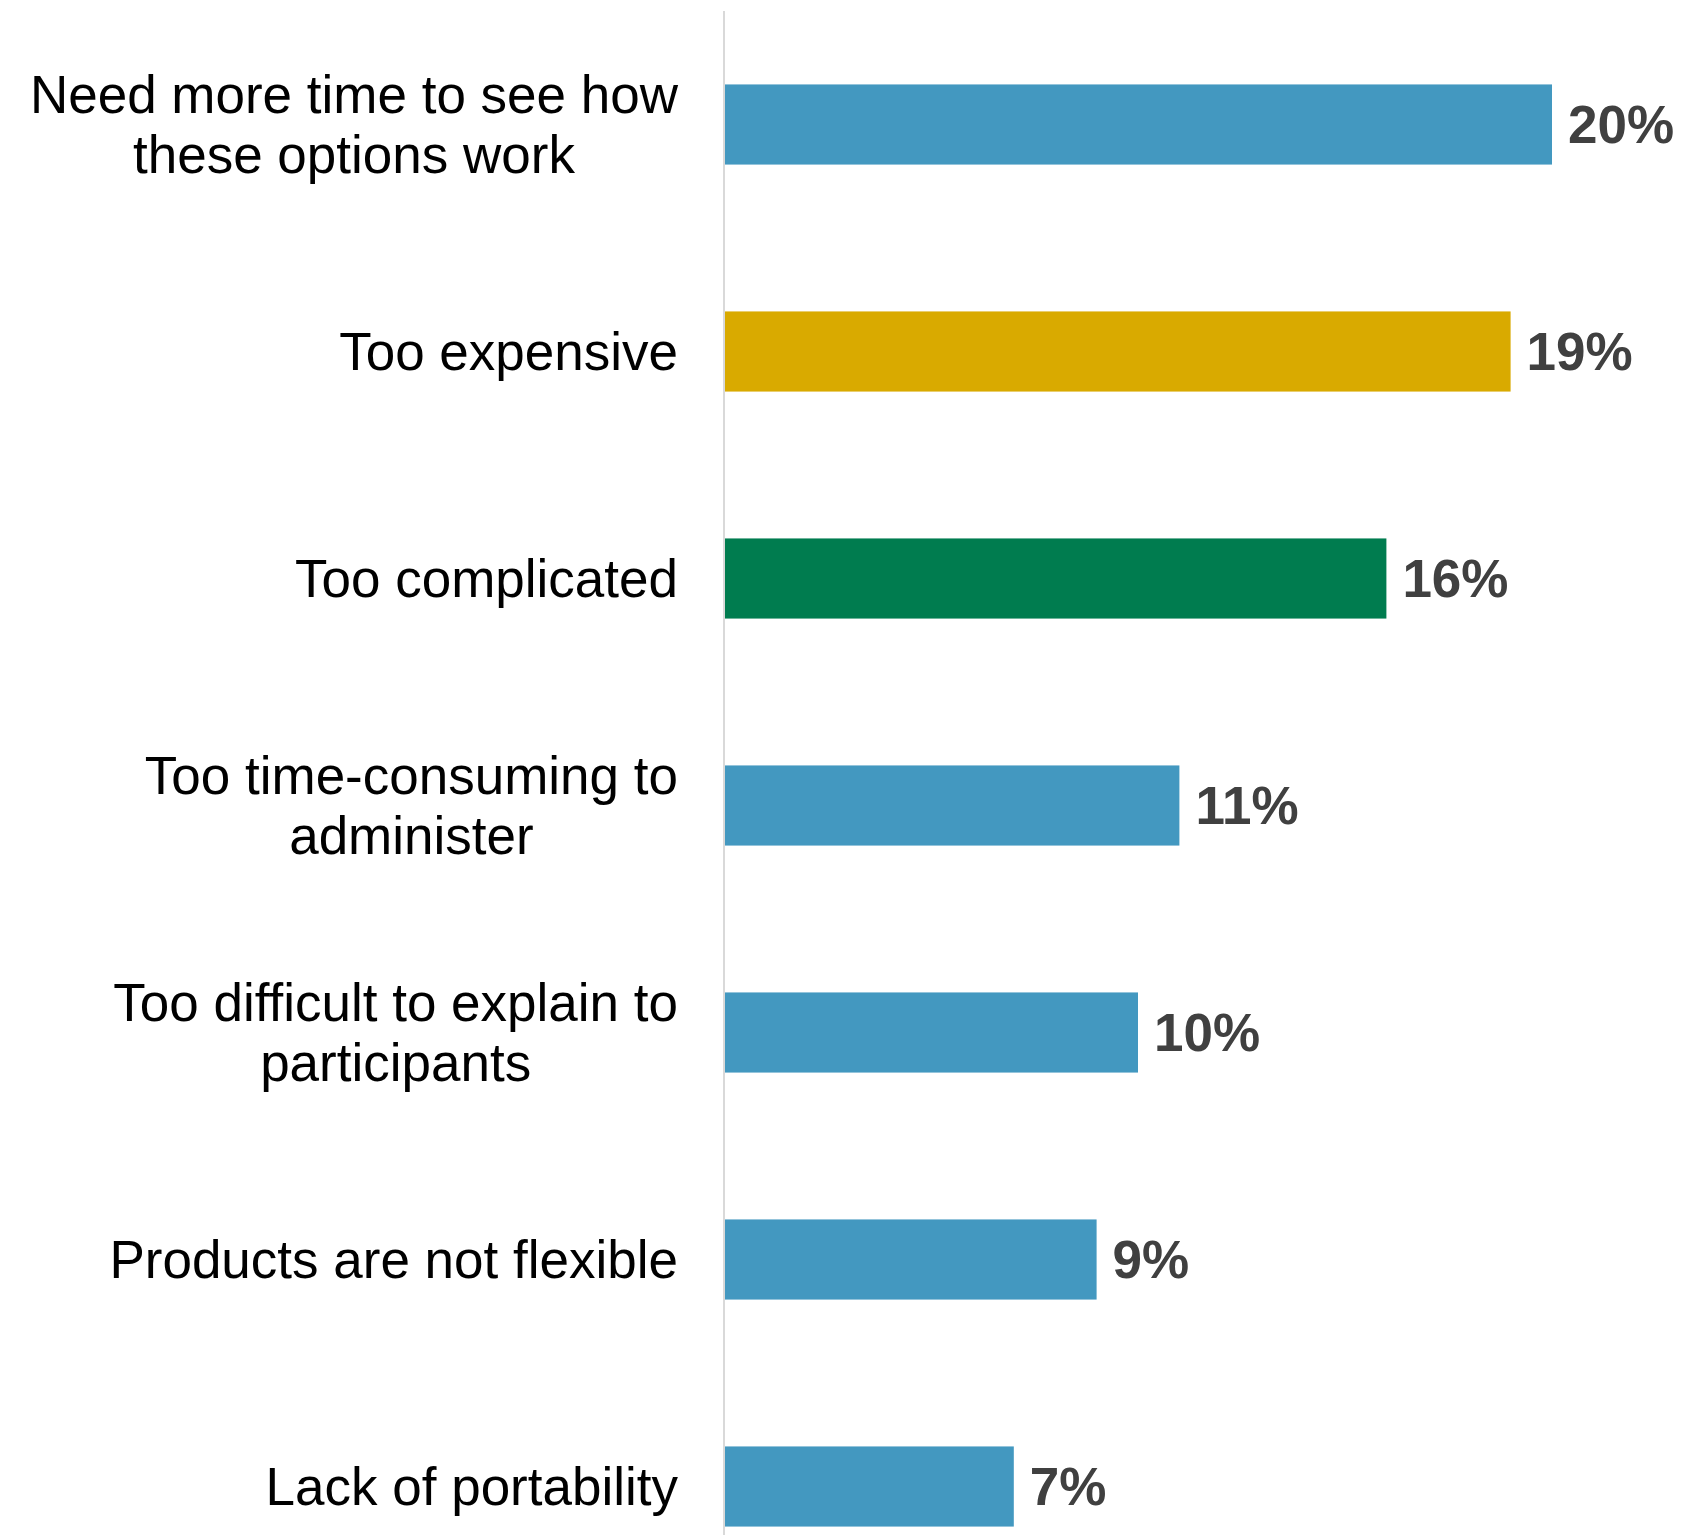 The height and width of the screenshot is (1535, 1683). What do you see at coordinates (1579, 352) in the screenshot?
I see `data-label: 19%` at bounding box center [1579, 352].